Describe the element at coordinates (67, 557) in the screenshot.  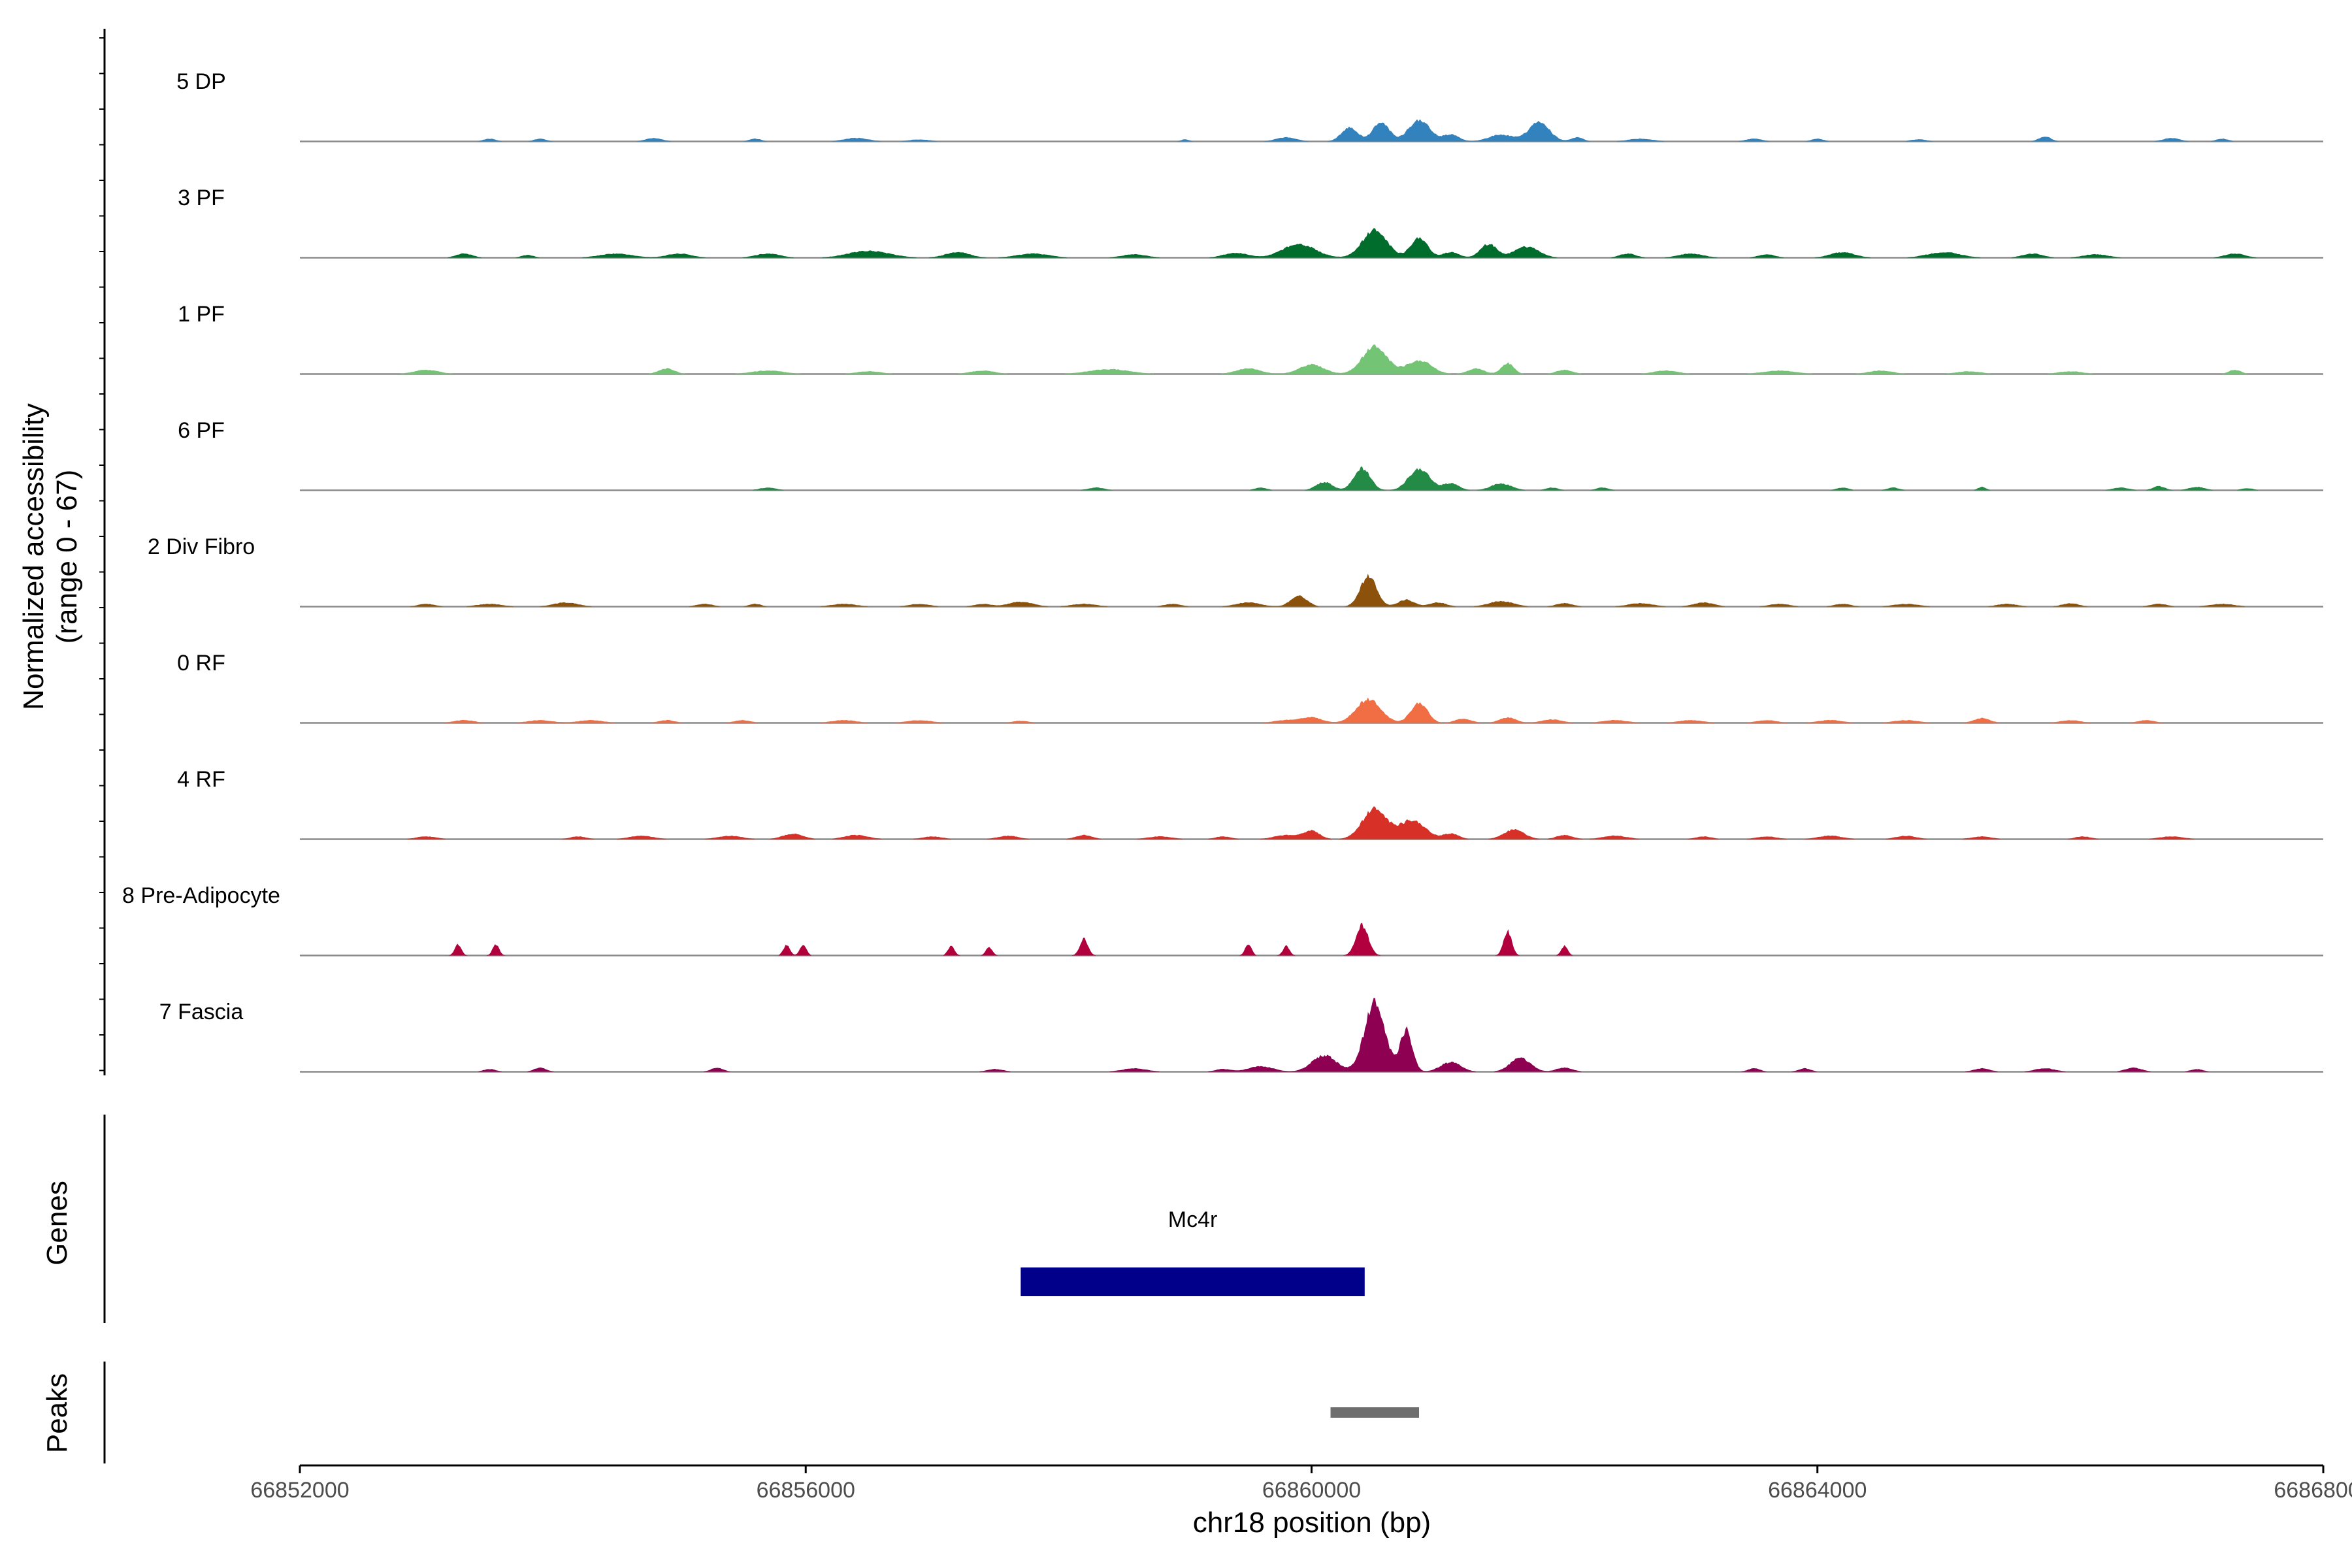
I see `y-axis-title-line2: (range 0 - 67)` at that location.